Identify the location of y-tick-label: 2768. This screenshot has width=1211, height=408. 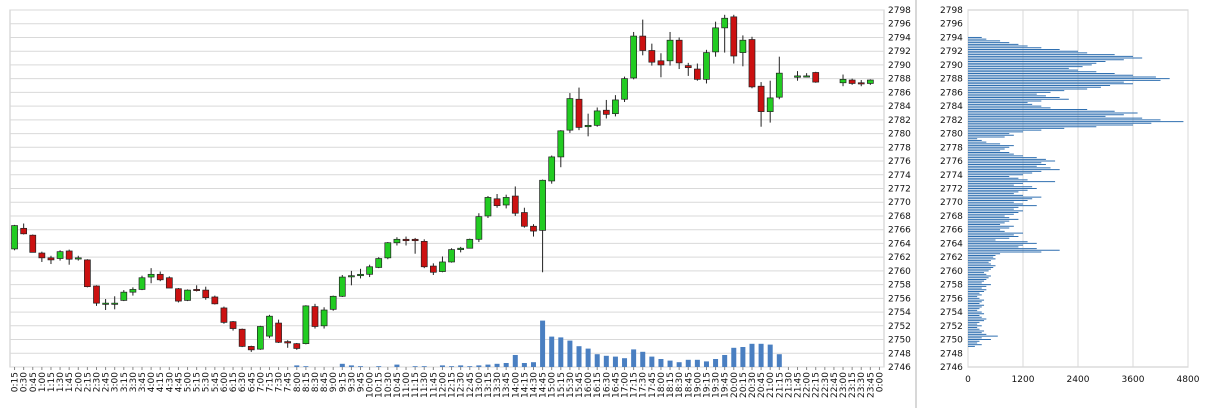
(899, 217).